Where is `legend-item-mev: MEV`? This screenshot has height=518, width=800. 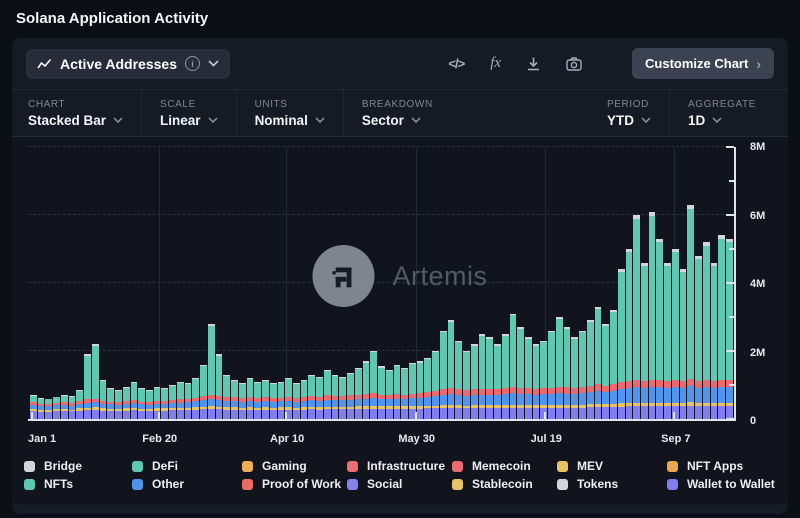
legend-item-mev: MEV is located at coordinates (612, 466).